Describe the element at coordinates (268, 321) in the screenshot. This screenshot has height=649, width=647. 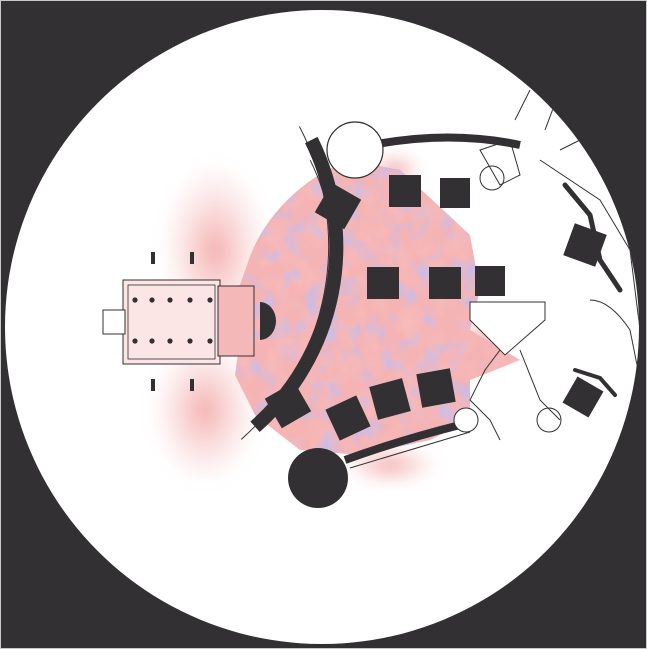
I see `apse` at that location.